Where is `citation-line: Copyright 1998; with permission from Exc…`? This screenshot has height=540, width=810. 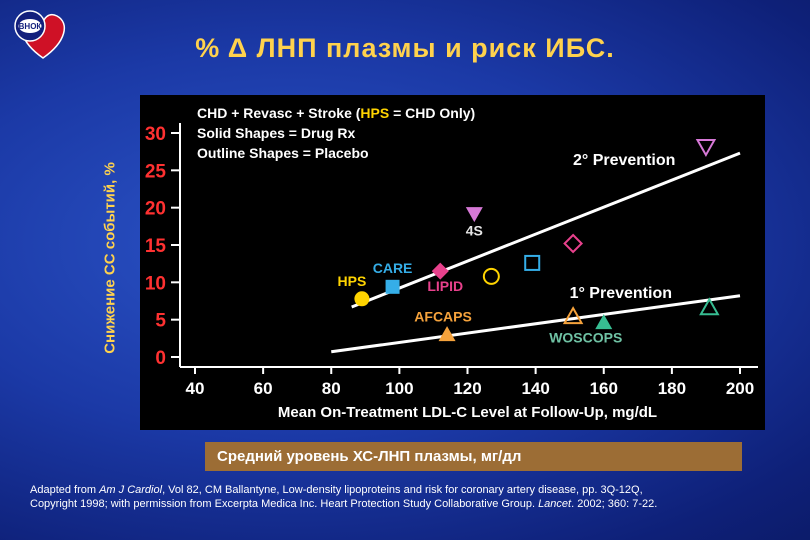
citation-line: Copyright 1998; with permission from Exc… is located at coordinates (411, 504).